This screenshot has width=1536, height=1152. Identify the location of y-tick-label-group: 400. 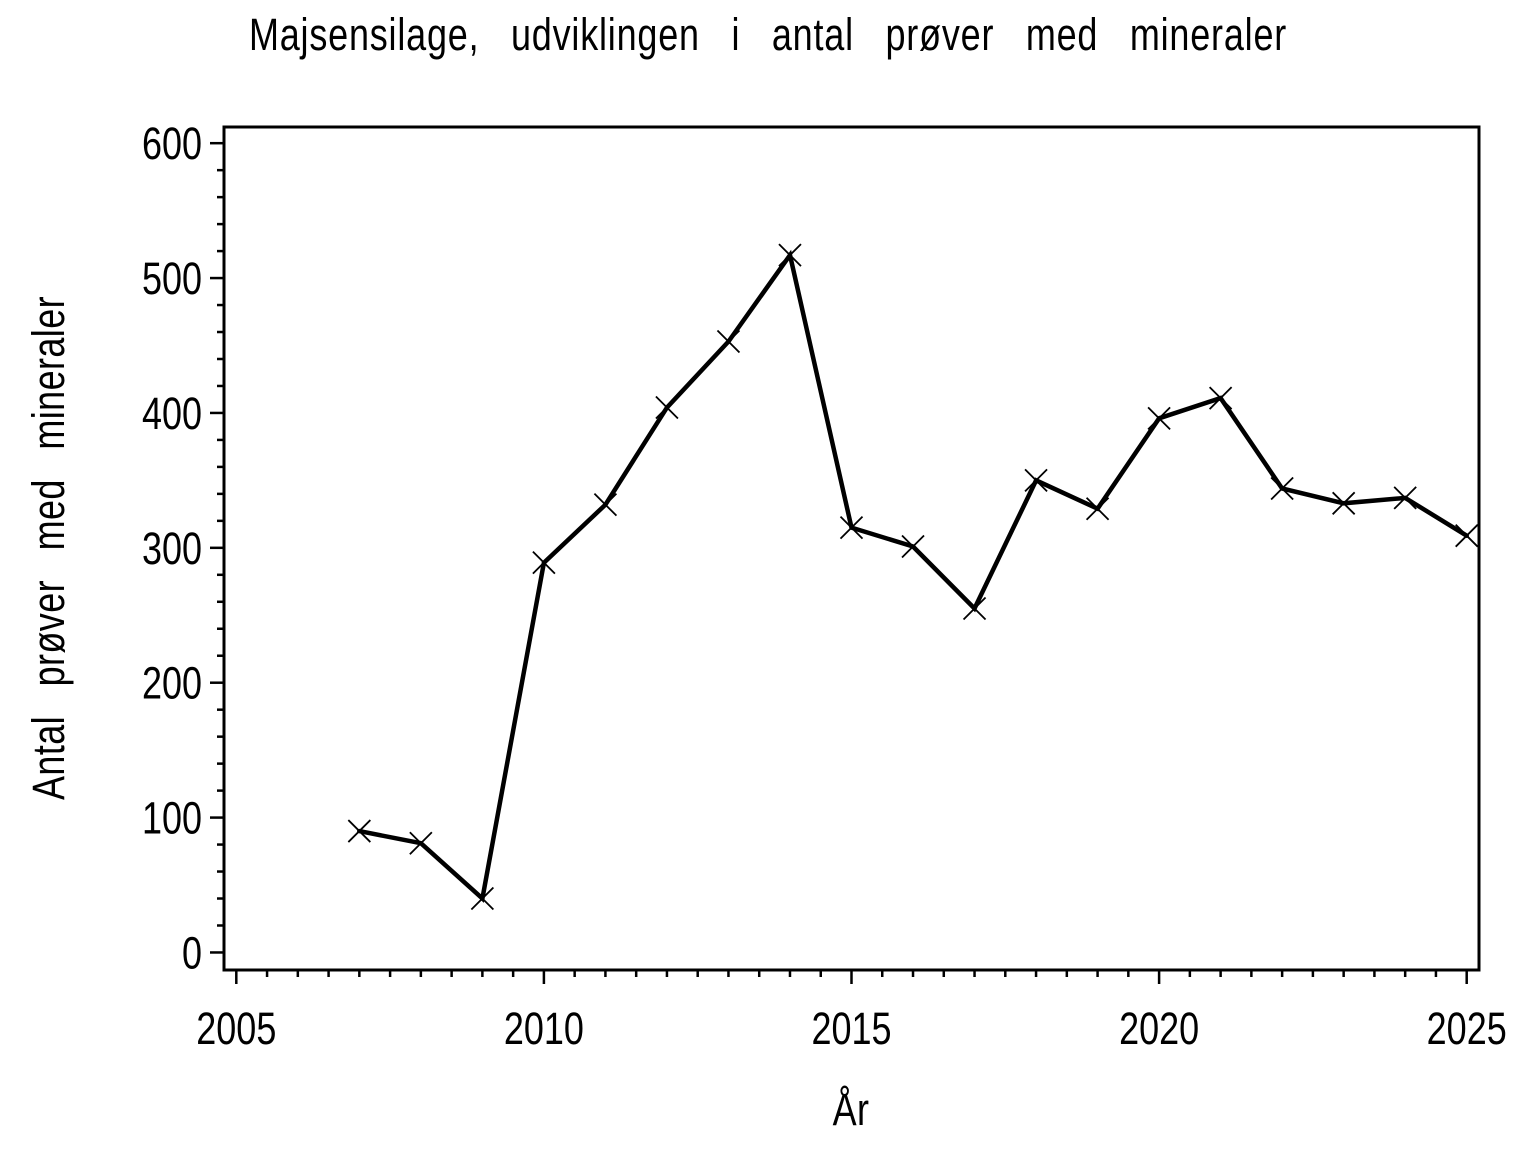
(172, 413).